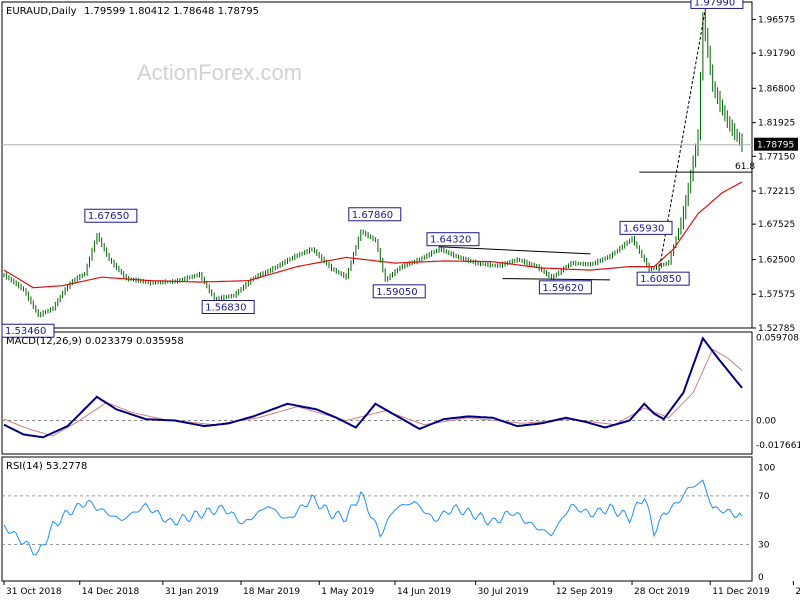  Describe the element at coordinates (776, 261) in the screenshot. I see `price-axis-label: 1.62500` at that location.